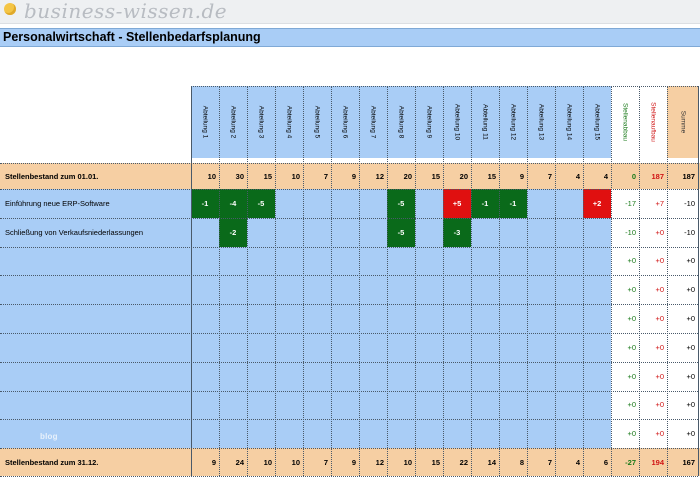 The image size is (700, 482). Describe the element at coordinates (631, 376) in the screenshot. I see `row-7-abbau: +0` at that location.